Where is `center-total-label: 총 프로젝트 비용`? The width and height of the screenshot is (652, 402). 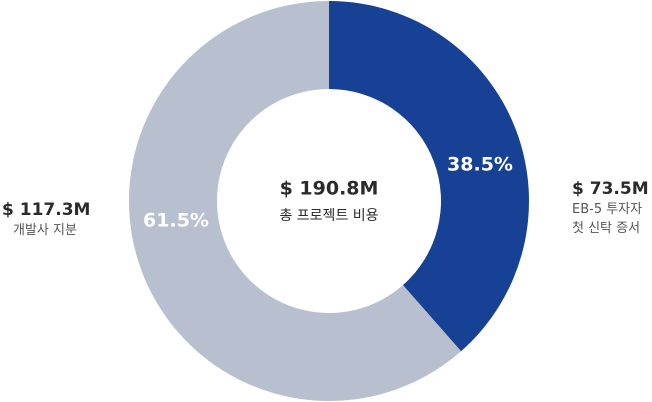
center-total-label: 총 프로젝트 비용 is located at coordinates (328, 216).